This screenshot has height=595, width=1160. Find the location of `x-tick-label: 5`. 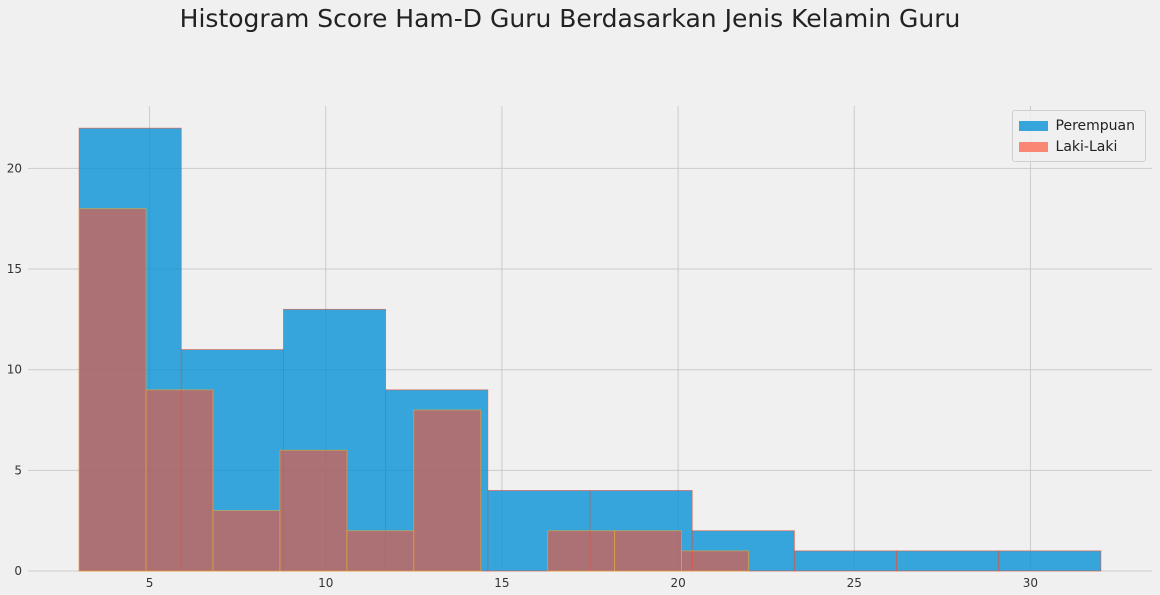

x-tick-label: 5 is located at coordinates (150, 583).